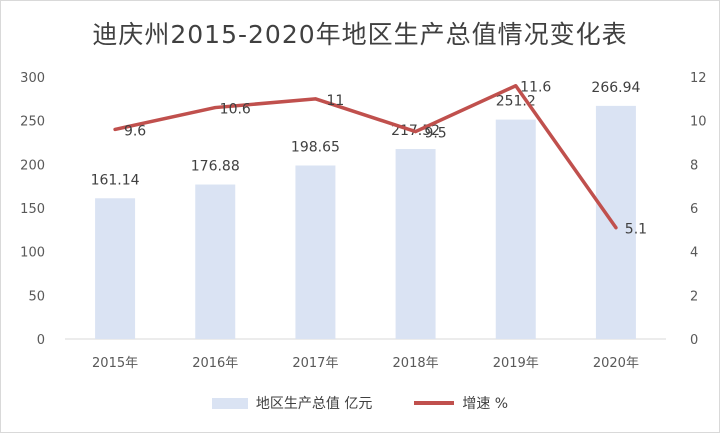 Image resolution: width=720 pixels, height=433 pixels. What do you see at coordinates (32, 253) in the screenshot?
I see `left-tick-label: 100` at bounding box center [32, 253].